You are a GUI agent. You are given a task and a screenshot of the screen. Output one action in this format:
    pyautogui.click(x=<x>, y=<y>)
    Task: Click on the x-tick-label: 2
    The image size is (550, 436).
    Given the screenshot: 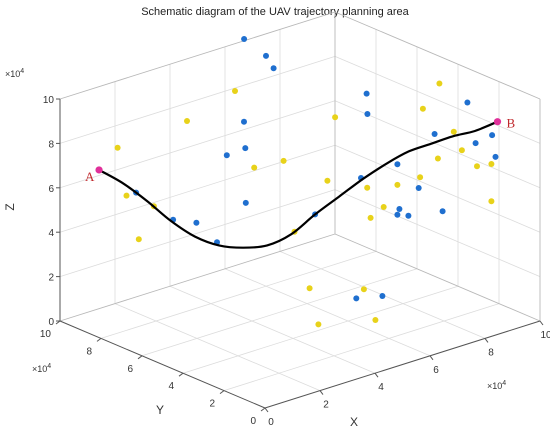 What is the action you would take?
    pyautogui.click(x=326, y=405)
    